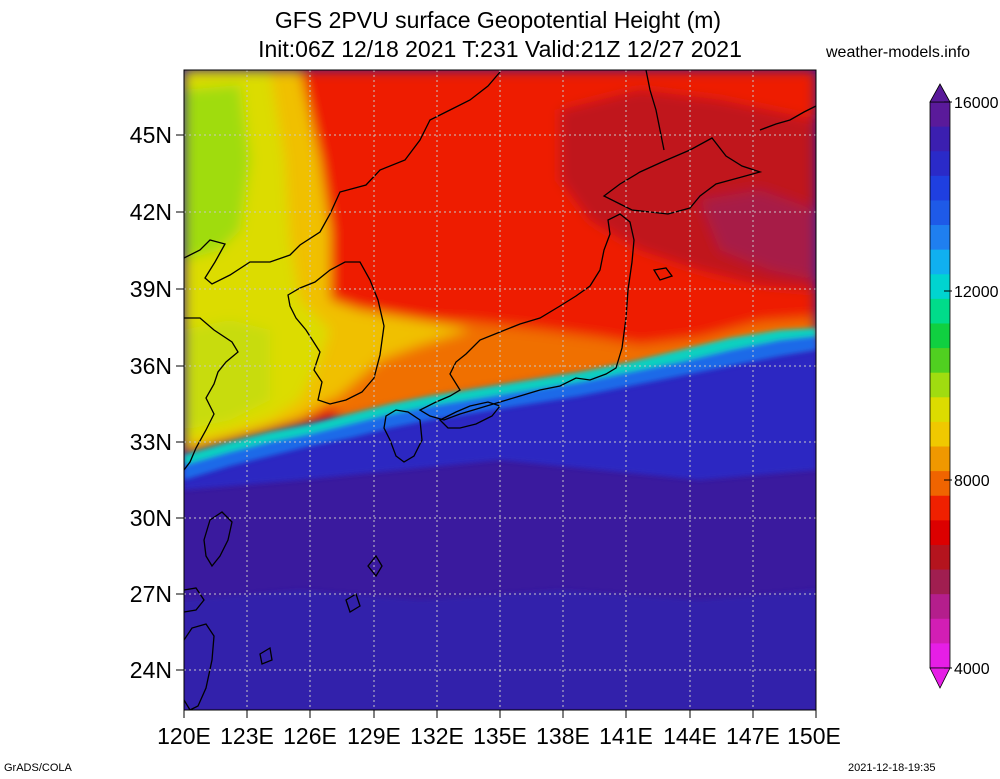 This screenshot has height=779, width=1000. I want to click on footer-credit: GrADS/COLA, so click(38, 768).